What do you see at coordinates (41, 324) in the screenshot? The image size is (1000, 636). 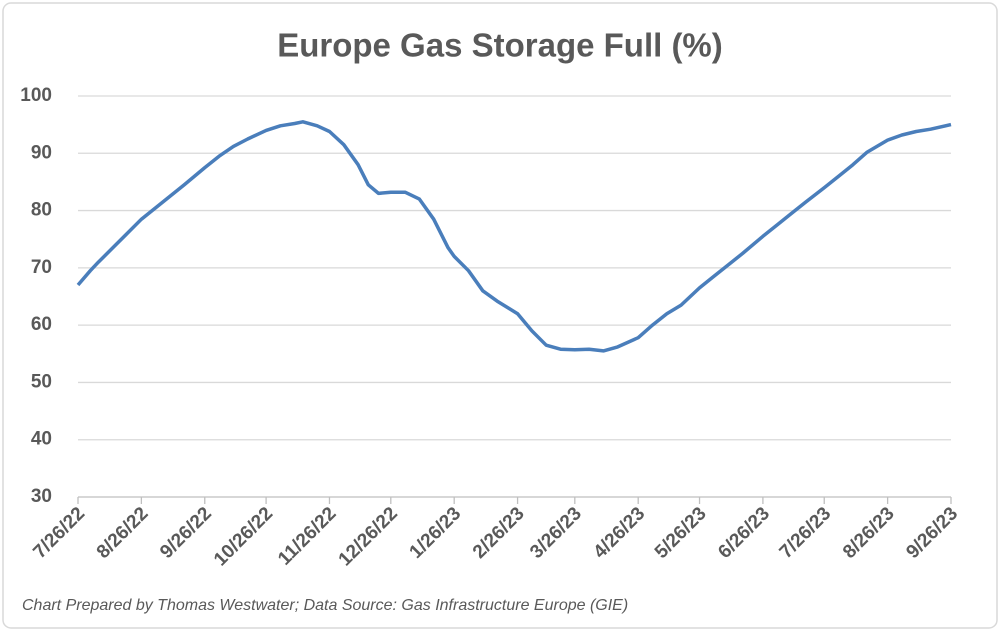 I see `y-tick-label: 60` at bounding box center [41, 324].